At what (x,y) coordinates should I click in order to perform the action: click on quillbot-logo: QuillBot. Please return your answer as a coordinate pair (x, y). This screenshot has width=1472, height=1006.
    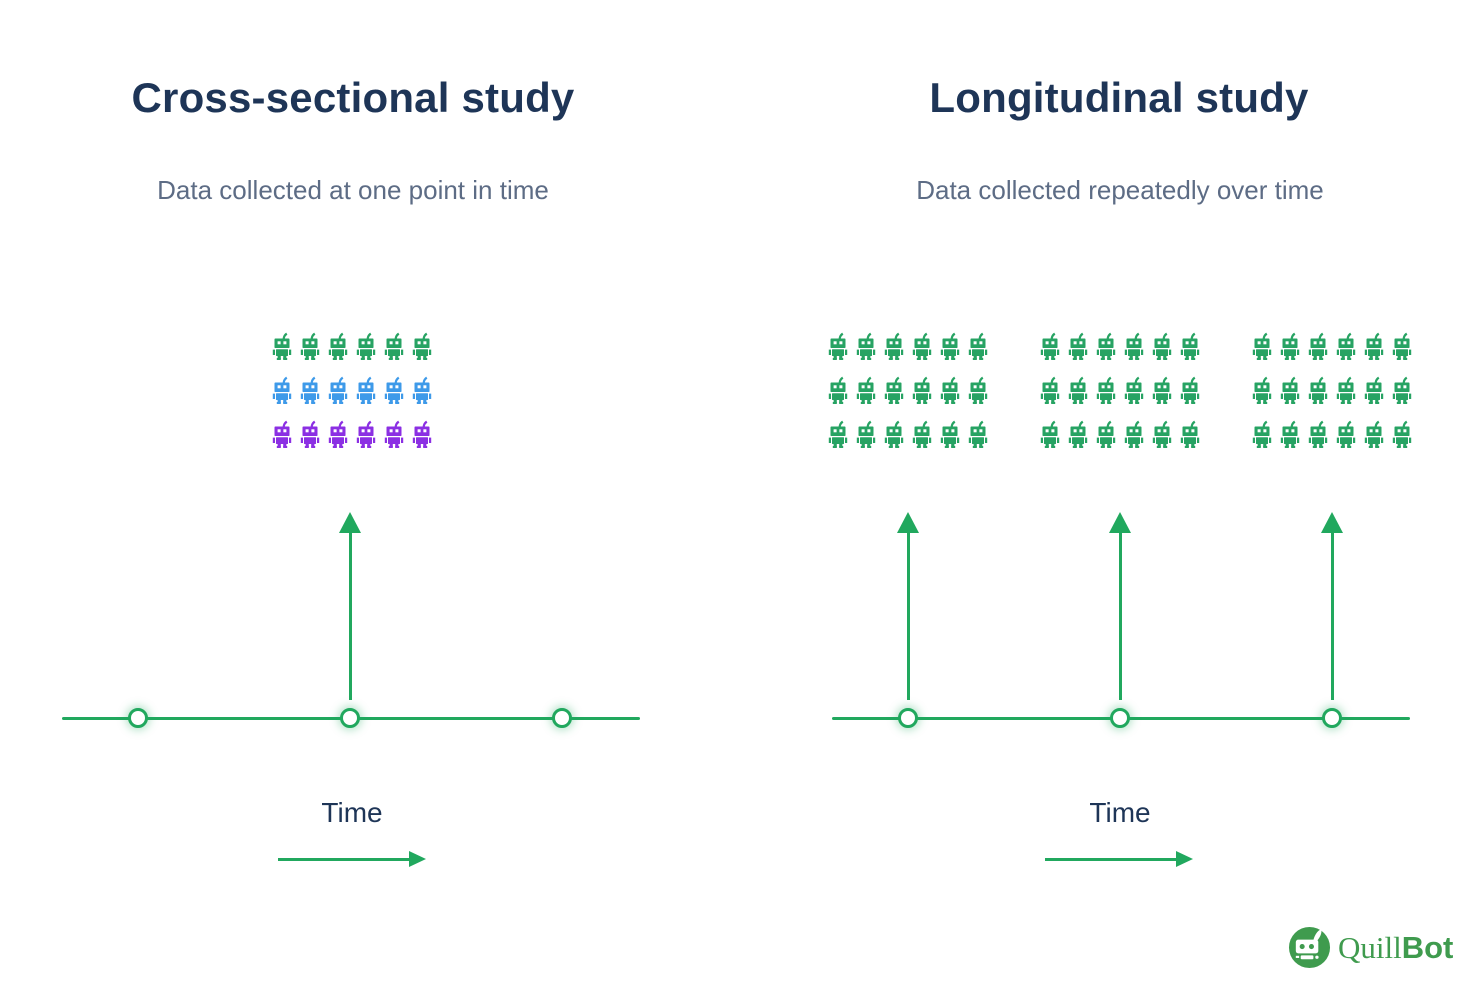
    Looking at the image, I should click on (1370, 947).